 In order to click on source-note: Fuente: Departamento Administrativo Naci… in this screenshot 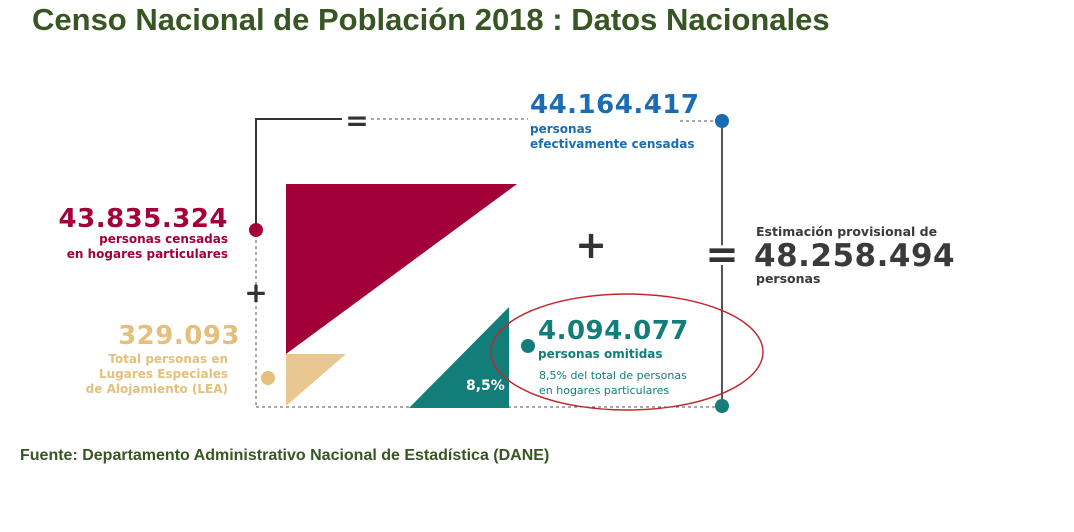, I will do `click(285, 455)`.